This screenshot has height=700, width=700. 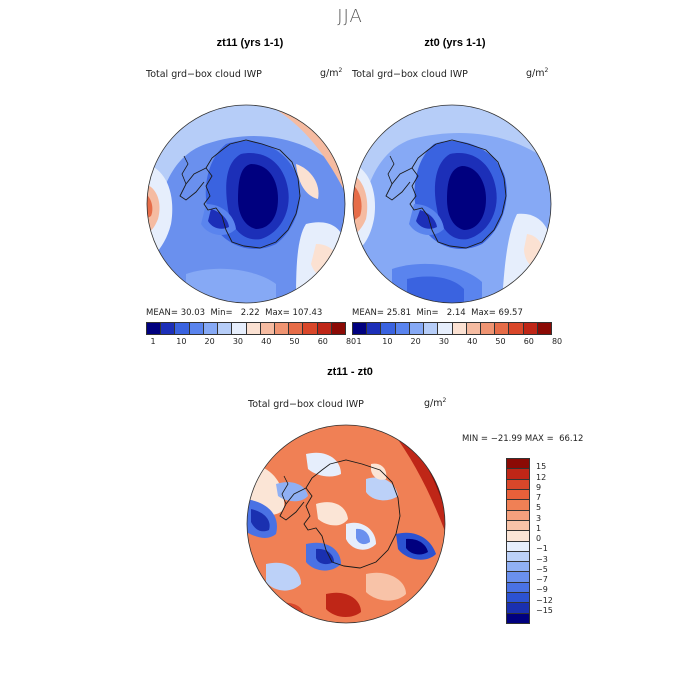 I want to click on colorbar-zt0-tick-label: 20, so click(x=415, y=341).